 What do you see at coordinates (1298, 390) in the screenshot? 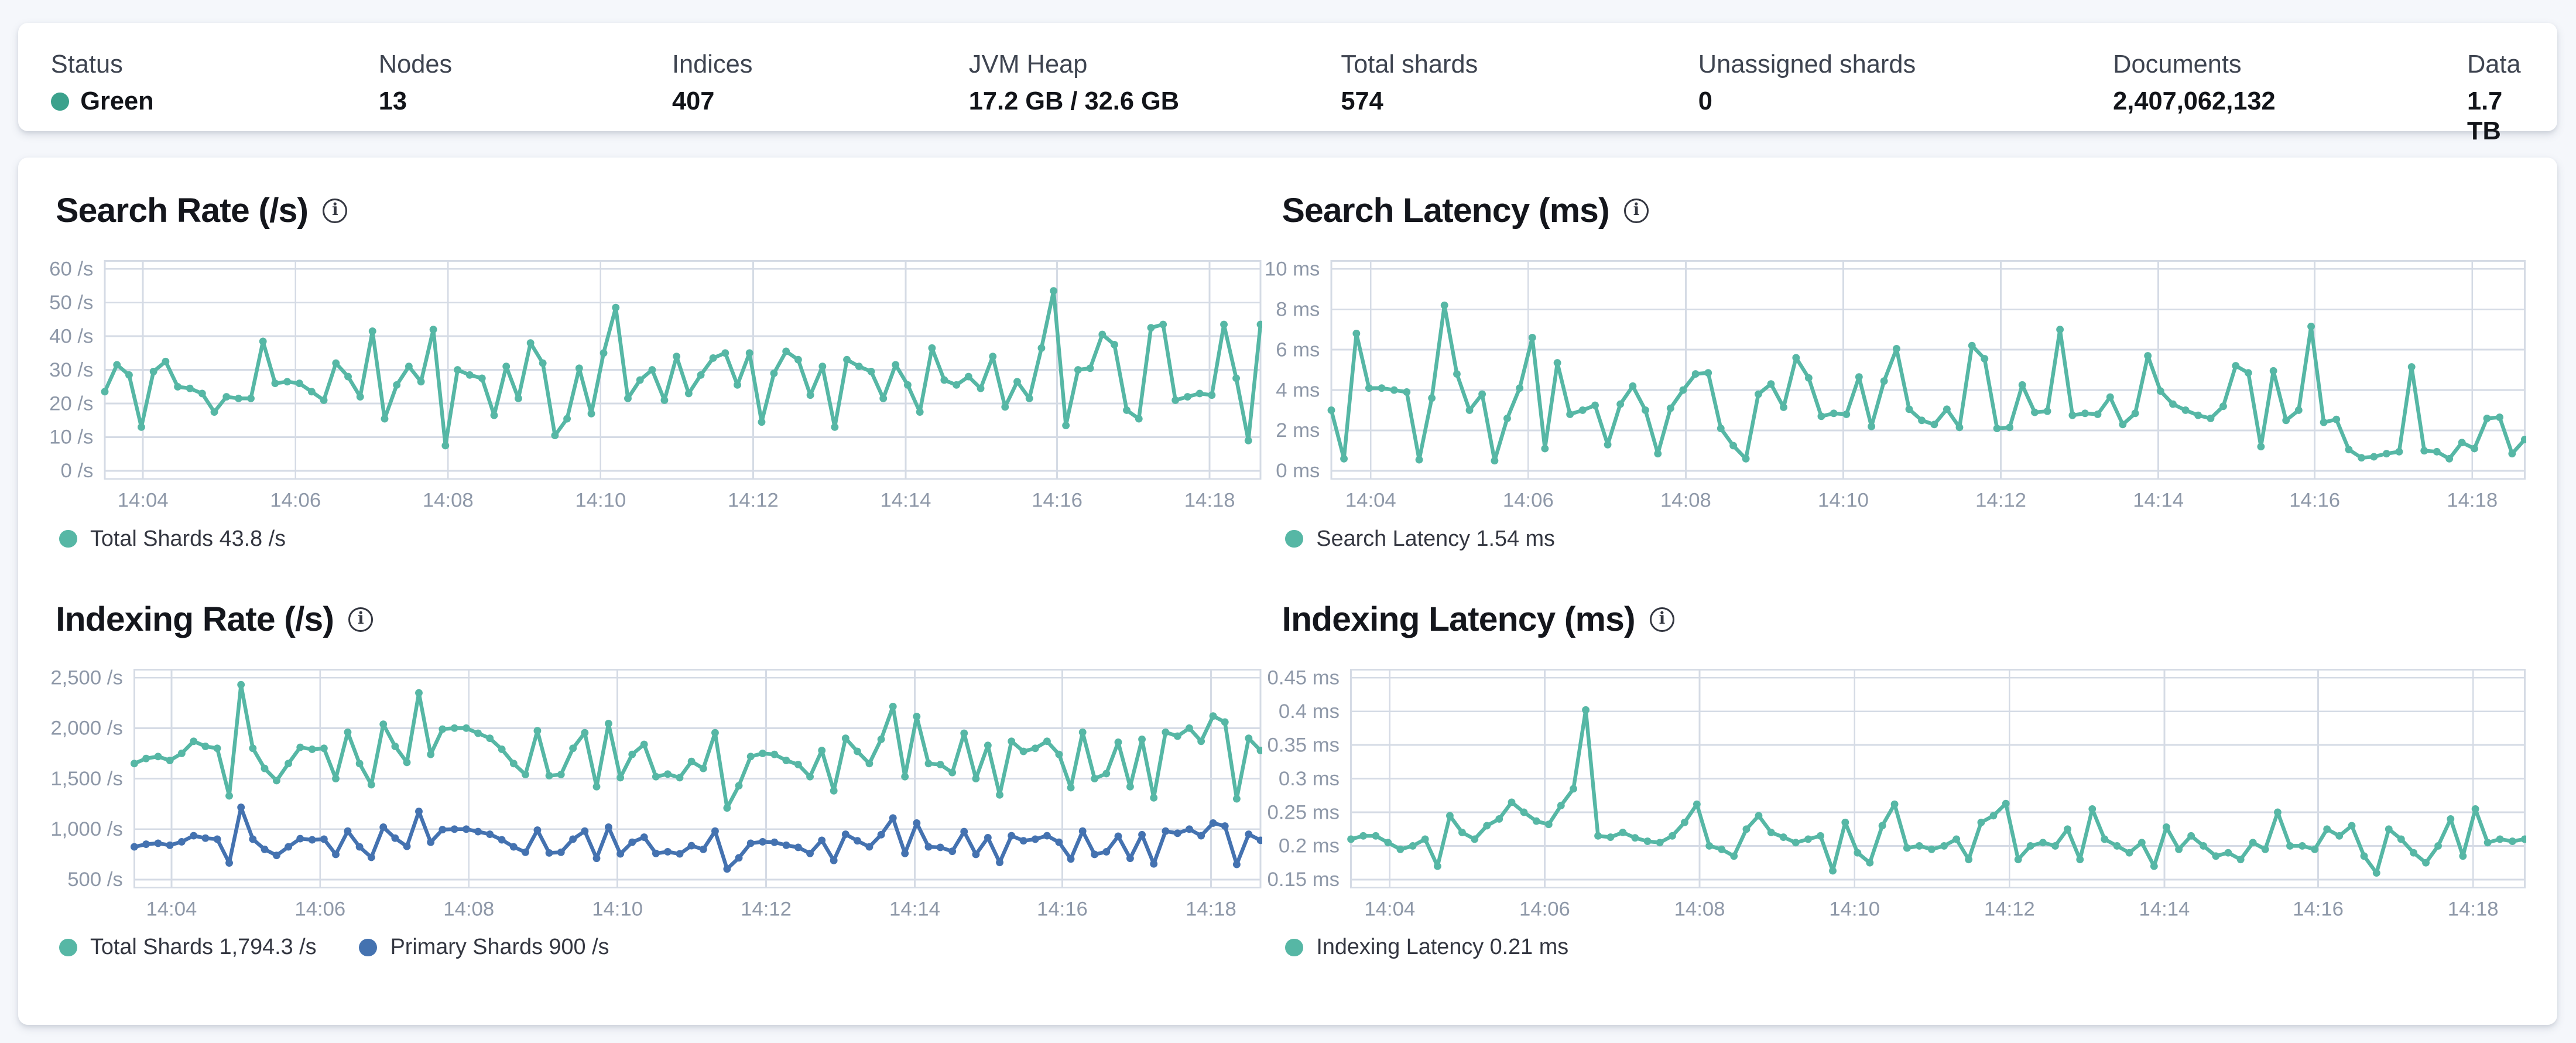
I see `y-axis-tick-label: 4 ms` at bounding box center [1298, 390].